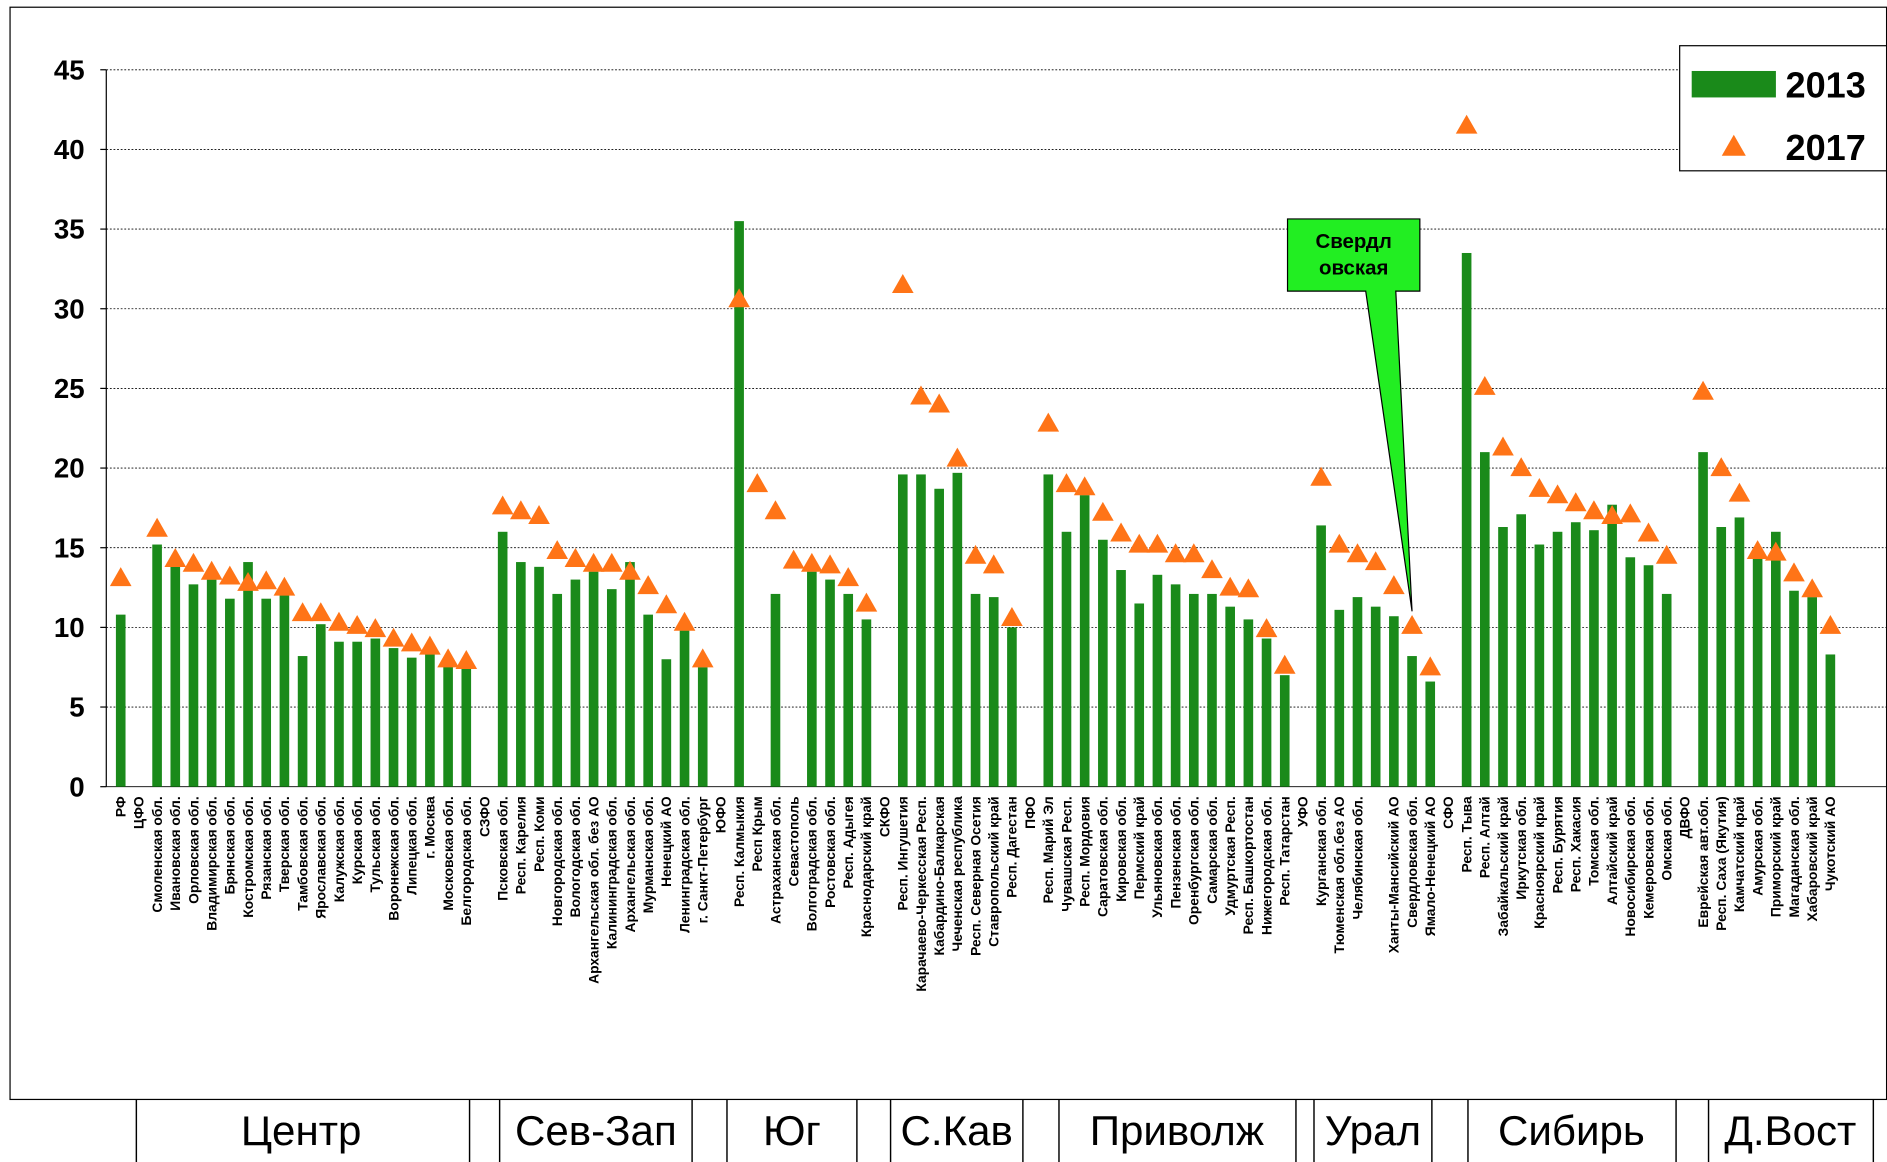 Image resolution: width=1887 pixels, height=1162 pixels. I want to click on x-tick-label: ЦФО, so click(139, 812).